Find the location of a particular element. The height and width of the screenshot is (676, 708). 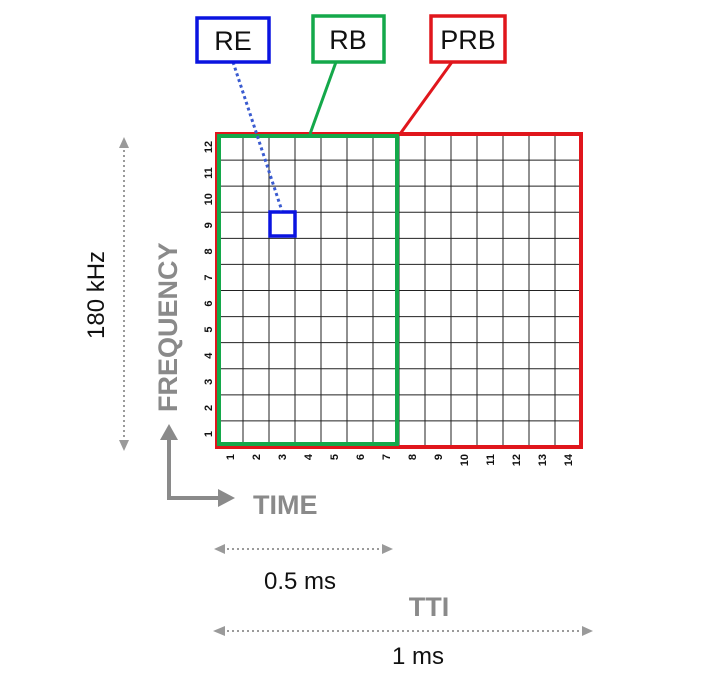

rb-label-box: RB is located at coordinates (348, 39).